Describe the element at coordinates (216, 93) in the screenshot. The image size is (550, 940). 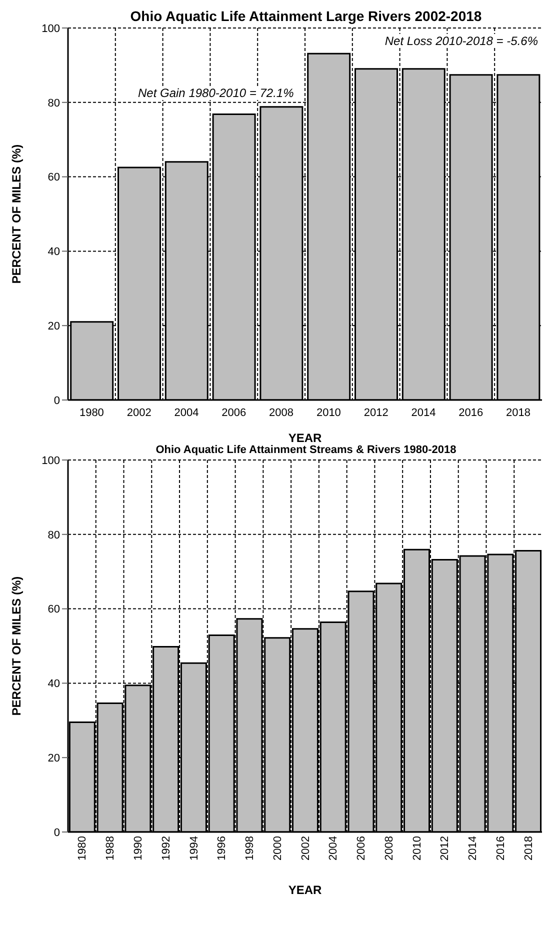
I see `annotation: Net Gain 1980-2010 = 72.1%` at that location.